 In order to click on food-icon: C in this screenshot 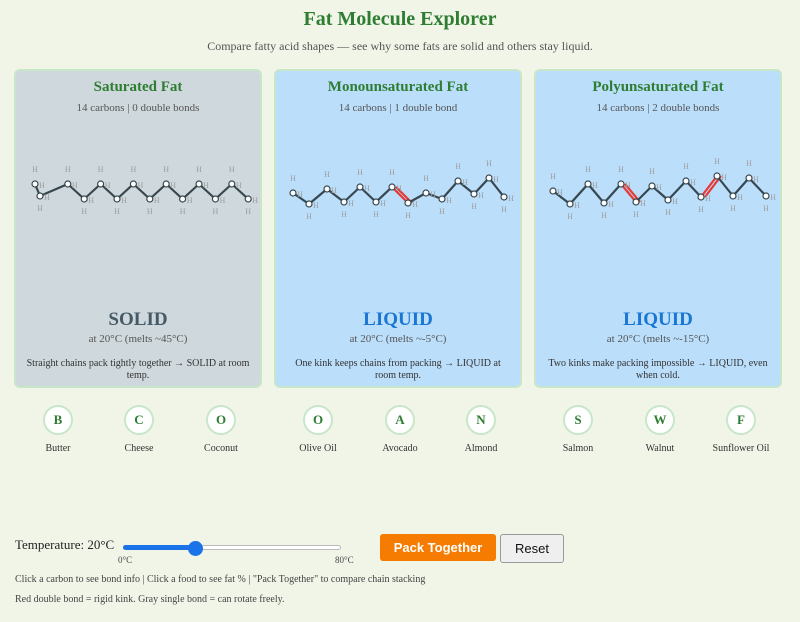, I will do `click(139, 420)`.